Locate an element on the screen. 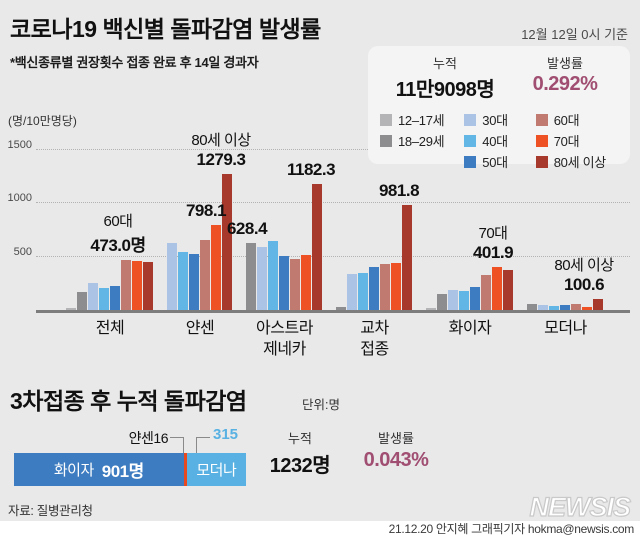 The image size is (640, 539). y-axis-unit-label: (명/10만명당) is located at coordinates (42, 121).